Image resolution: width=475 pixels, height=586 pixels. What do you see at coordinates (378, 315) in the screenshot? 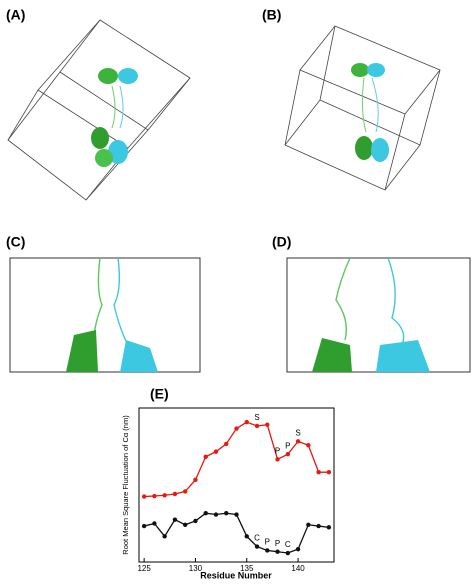
I see `panel-d-image` at bounding box center [378, 315].